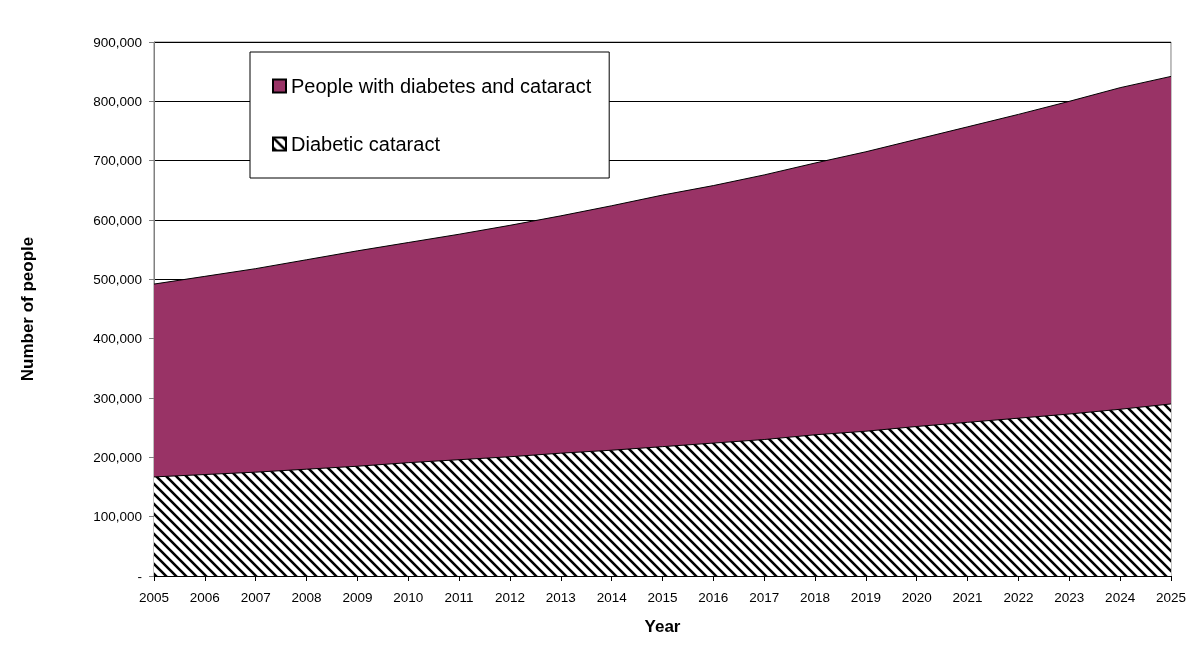 The image size is (1189, 650). What do you see at coordinates (357, 597) in the screenshot?
I see `x-tick-label: 2009` at bounding box center [357, 597].